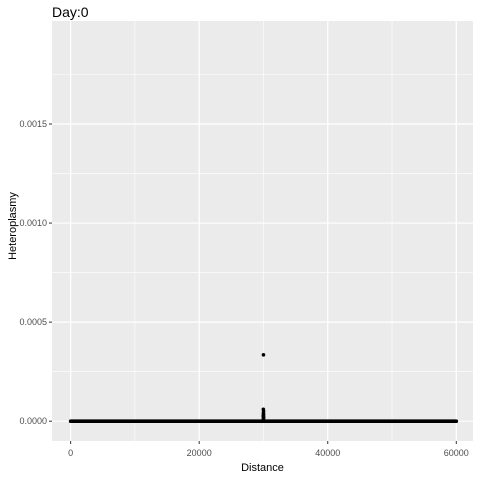 The width and height of the screenshot is (480, 485). I want to click on y-tick-label: 0.0010, so click(33, 223).